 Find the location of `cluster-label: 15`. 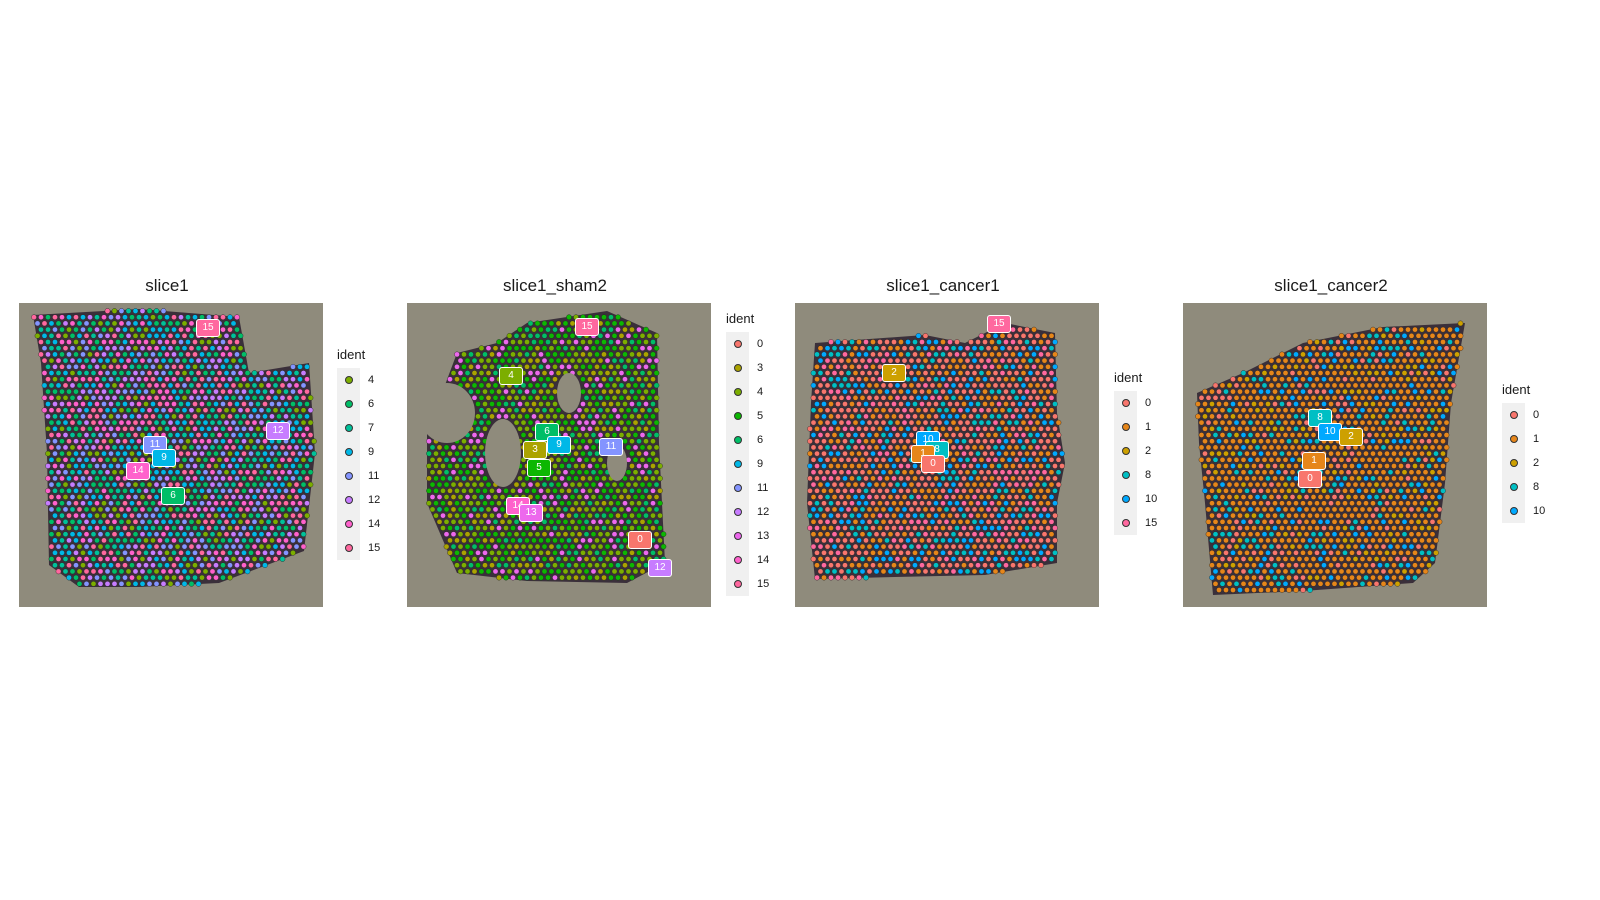

cluster-label: 15 is located at coordinates (587, 327).